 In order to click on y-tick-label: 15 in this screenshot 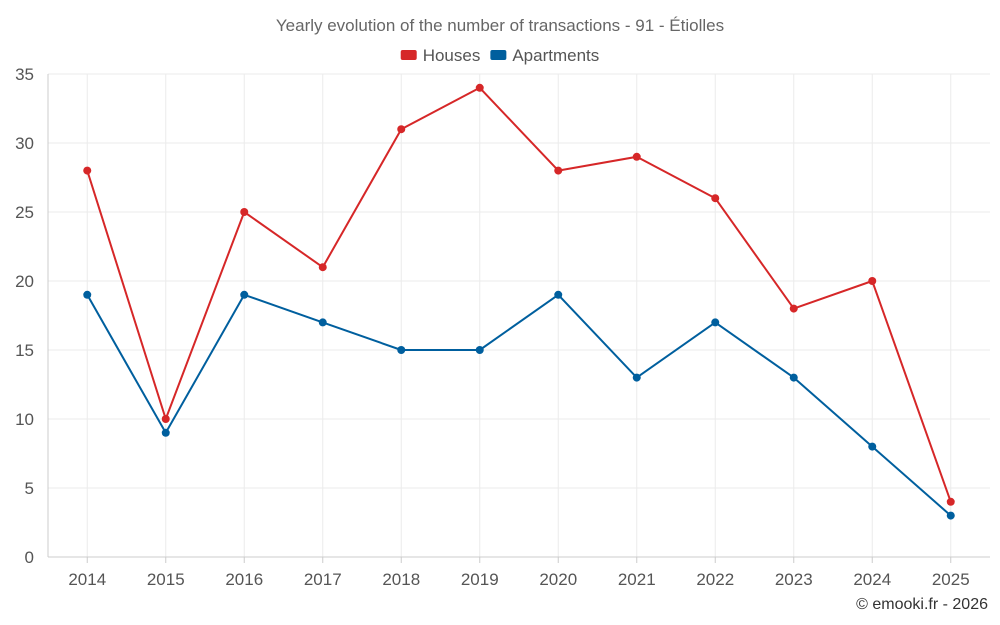, I will do `click(24, 350)`.